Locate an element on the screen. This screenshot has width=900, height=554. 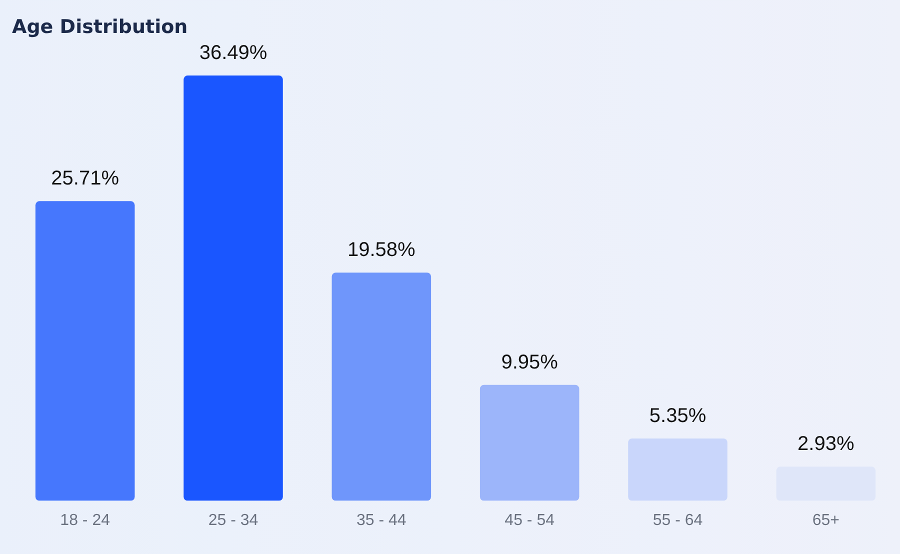
x-tick-label: 65+ is located at coordinates (826, 520).